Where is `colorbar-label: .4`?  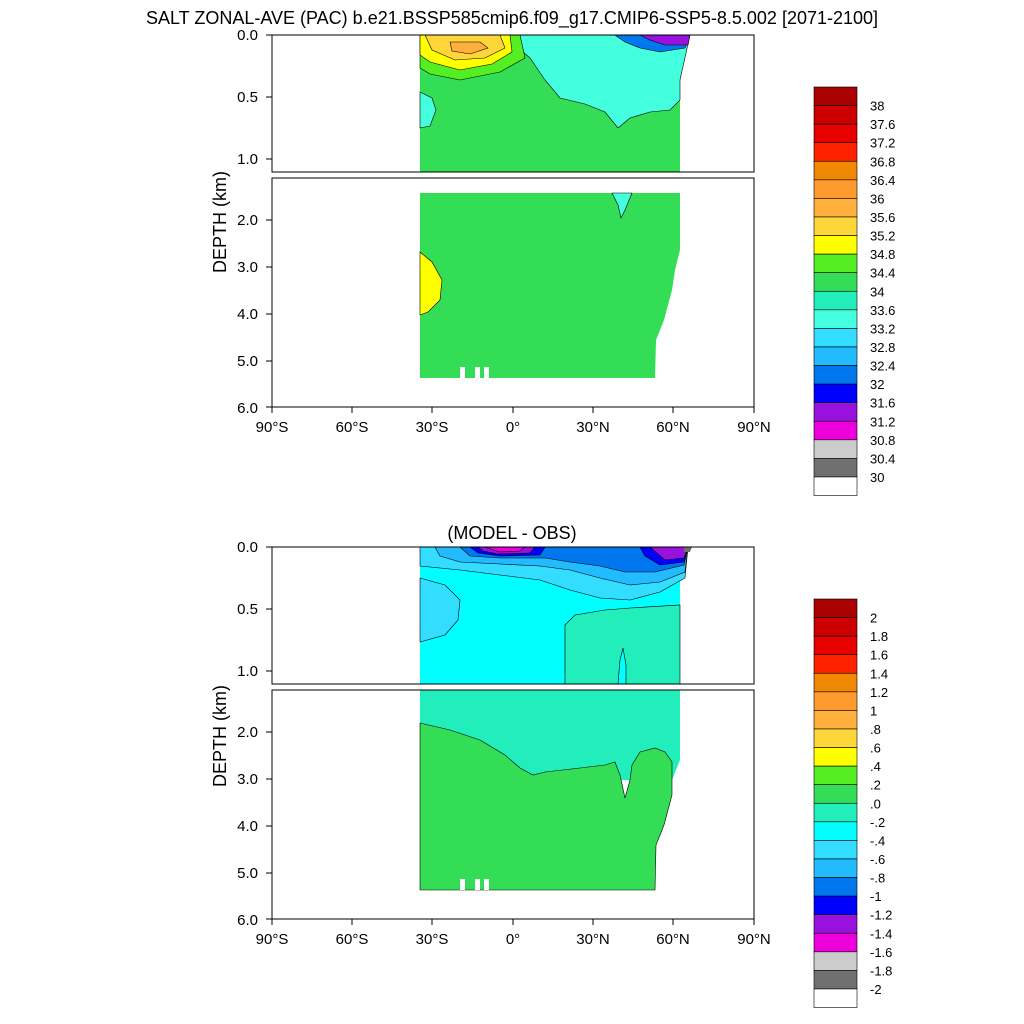
colorbar-label: .4 is located at coordinates (875, 766).